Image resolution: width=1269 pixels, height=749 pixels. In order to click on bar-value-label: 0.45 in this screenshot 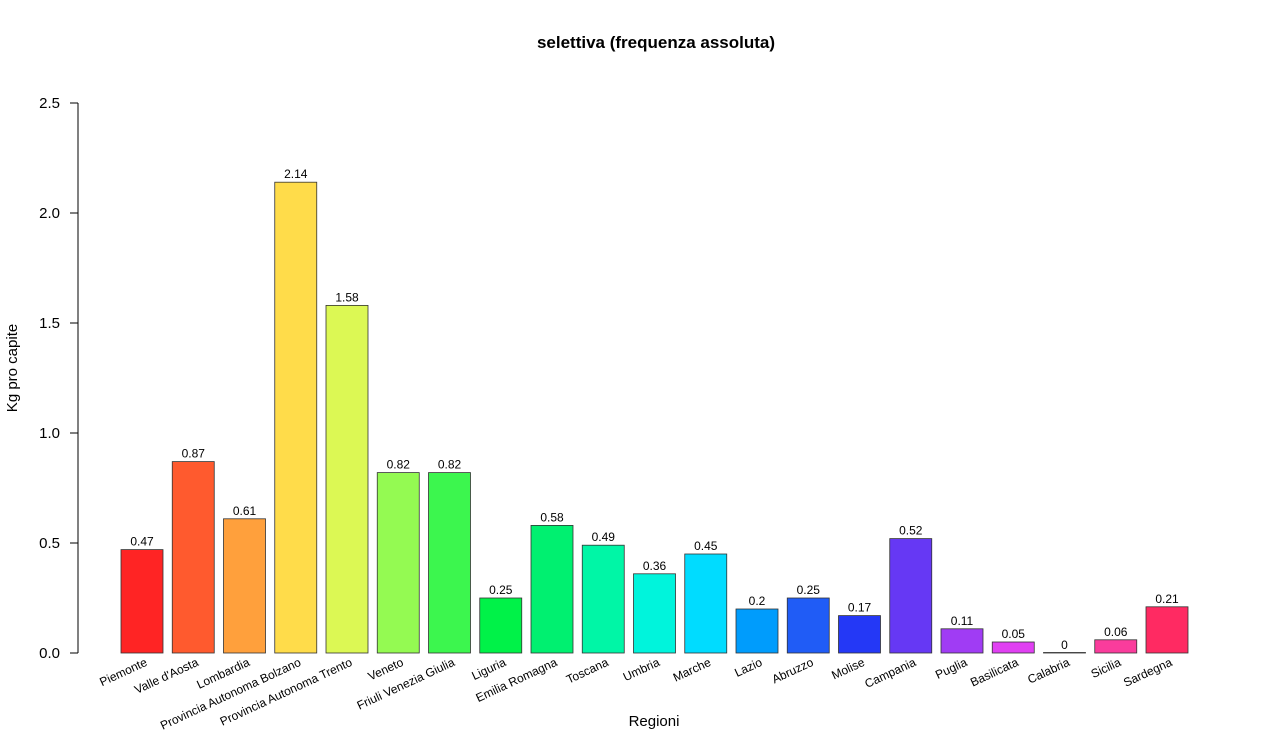, I will do `click(706, 546)`.